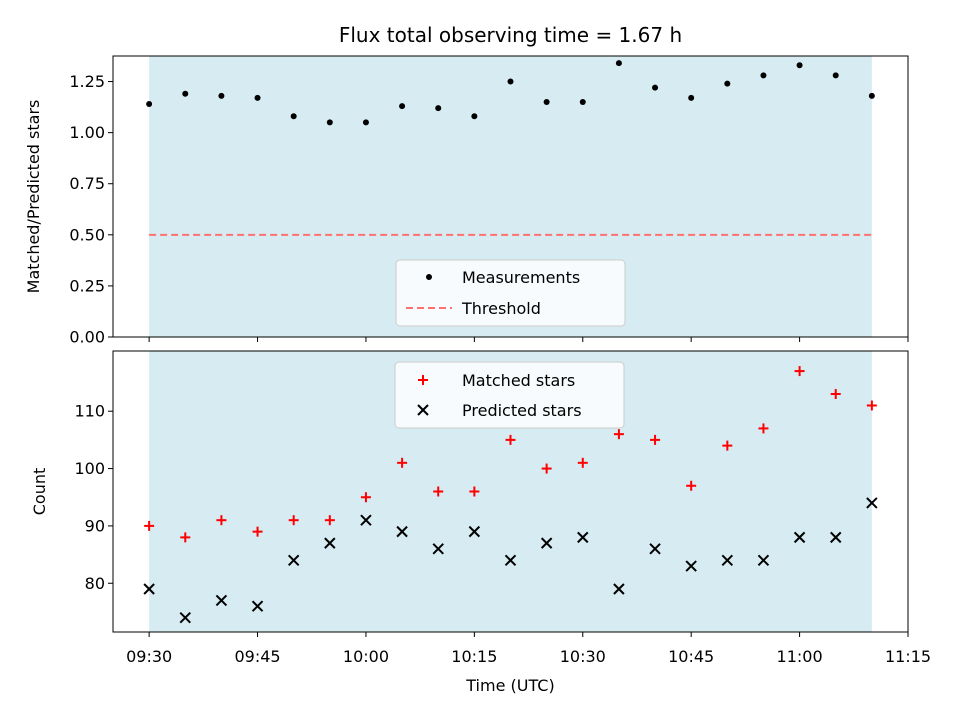 The width and height of the screenshot is (960, 720). Describe the element at coordinates (521, 277) in the screenshot. I see `legend-measurements-label: Measurements` at that location.